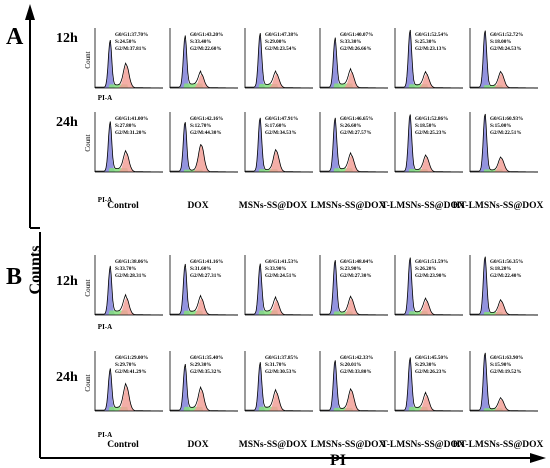 The image size is (550, 468). I want to click on histogram-A-24h-0: G0/G1:41.00%S:27.80%G2/M:31.20%, so click(128, 142).